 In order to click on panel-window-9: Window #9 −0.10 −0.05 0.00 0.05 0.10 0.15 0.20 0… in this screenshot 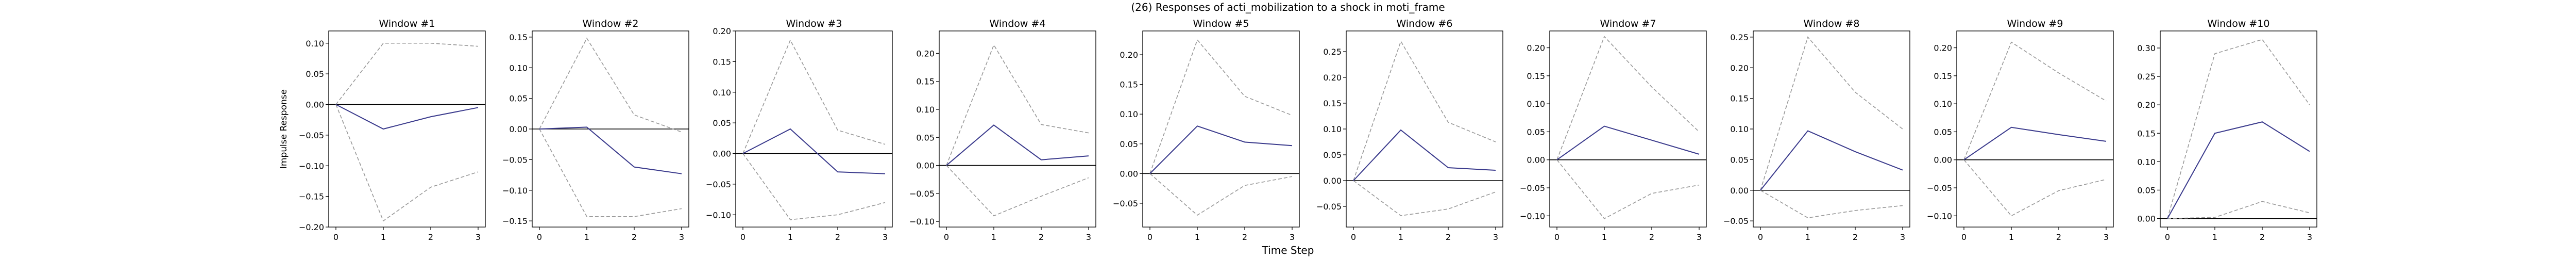, I will do `click(2020, 130)`.